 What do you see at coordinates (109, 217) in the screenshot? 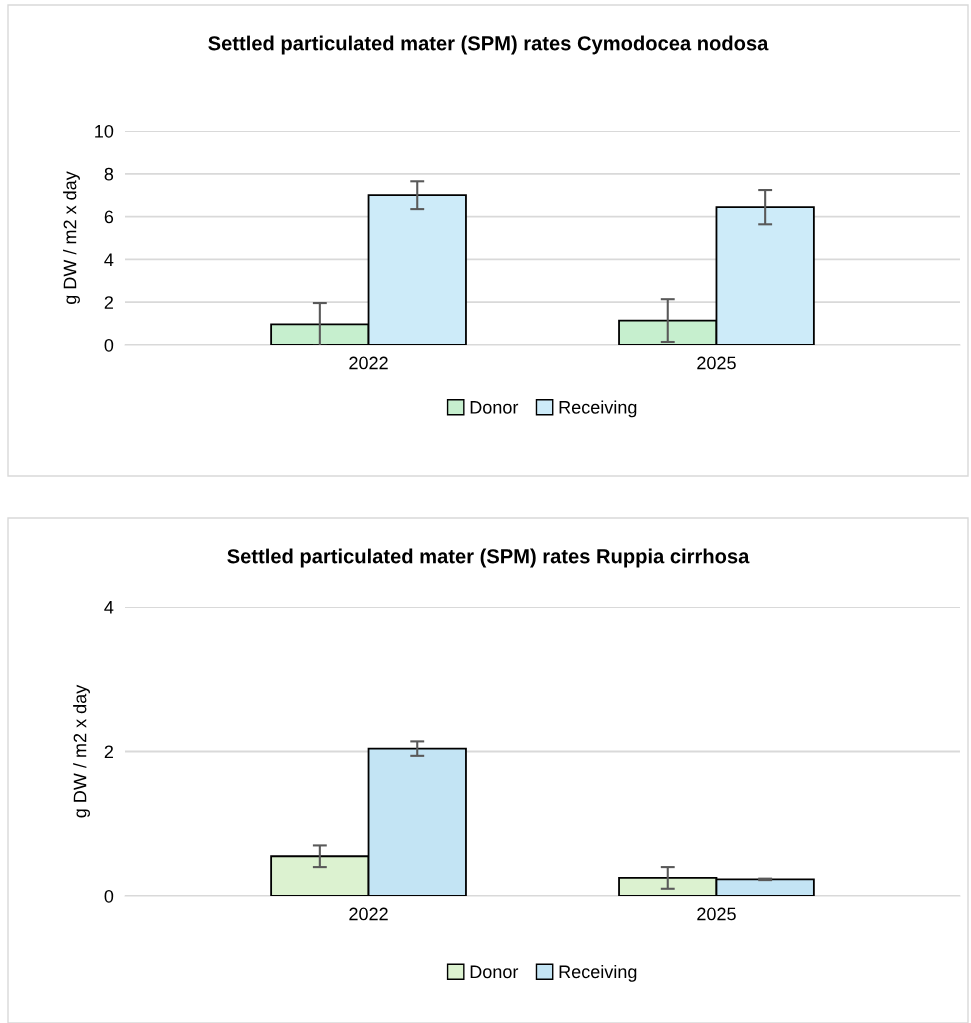
I see `y-tick-label: 6` at bounding box center [109, 217].